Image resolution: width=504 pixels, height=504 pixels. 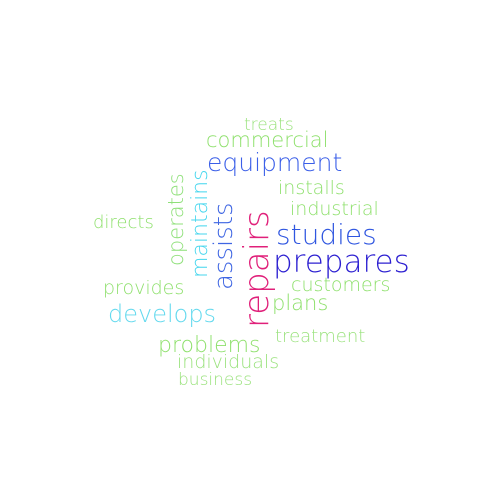 I want to click on word-installs: installs, so click(x=311, y=188).